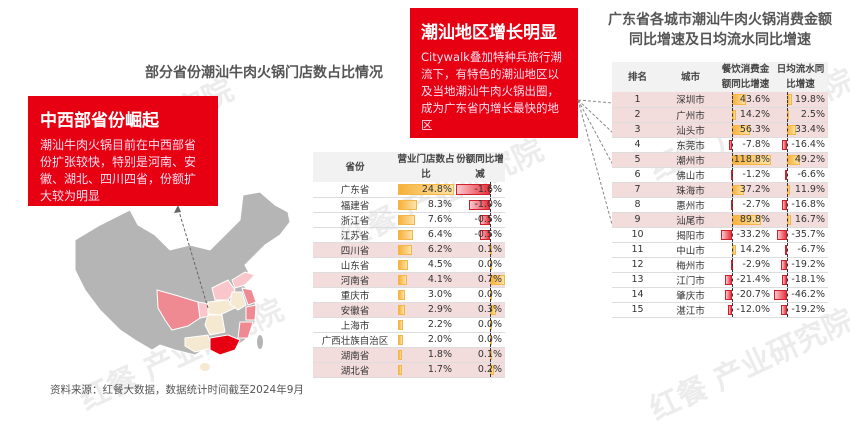 The height and width of the screenshot is (429, 850). I want to click on daily-revenue-growth-cell: -19.2%, so click(800, 265).